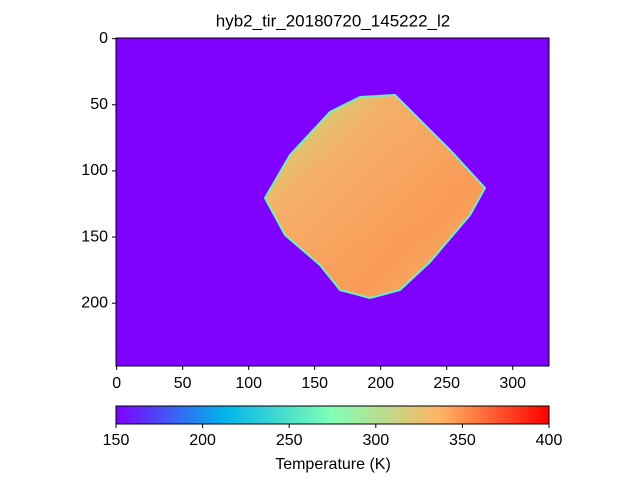  I want to click on y-tick-label: 150, so click(94, 236).